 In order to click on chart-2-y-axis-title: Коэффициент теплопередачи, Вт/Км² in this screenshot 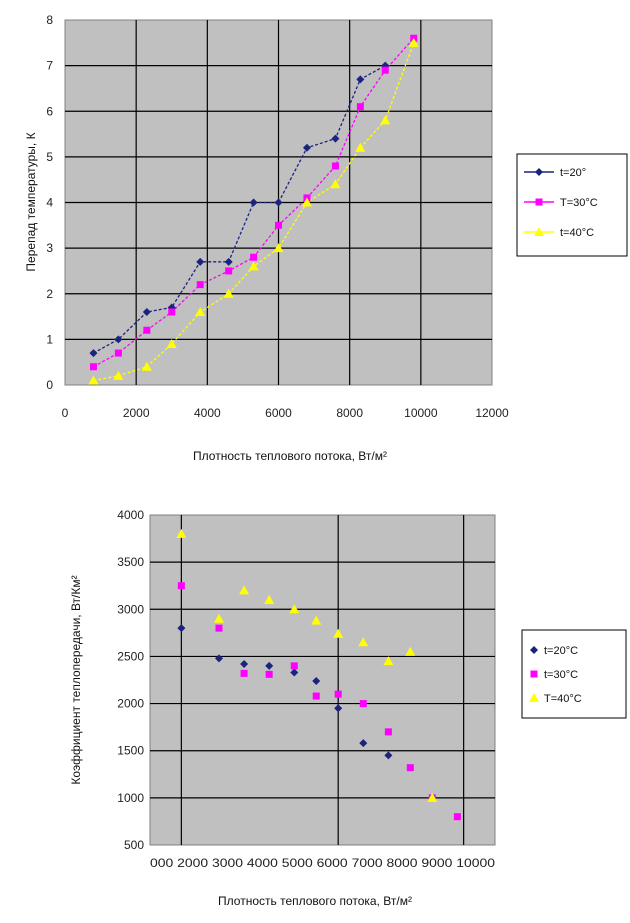, I will do `click(76, 679)`.